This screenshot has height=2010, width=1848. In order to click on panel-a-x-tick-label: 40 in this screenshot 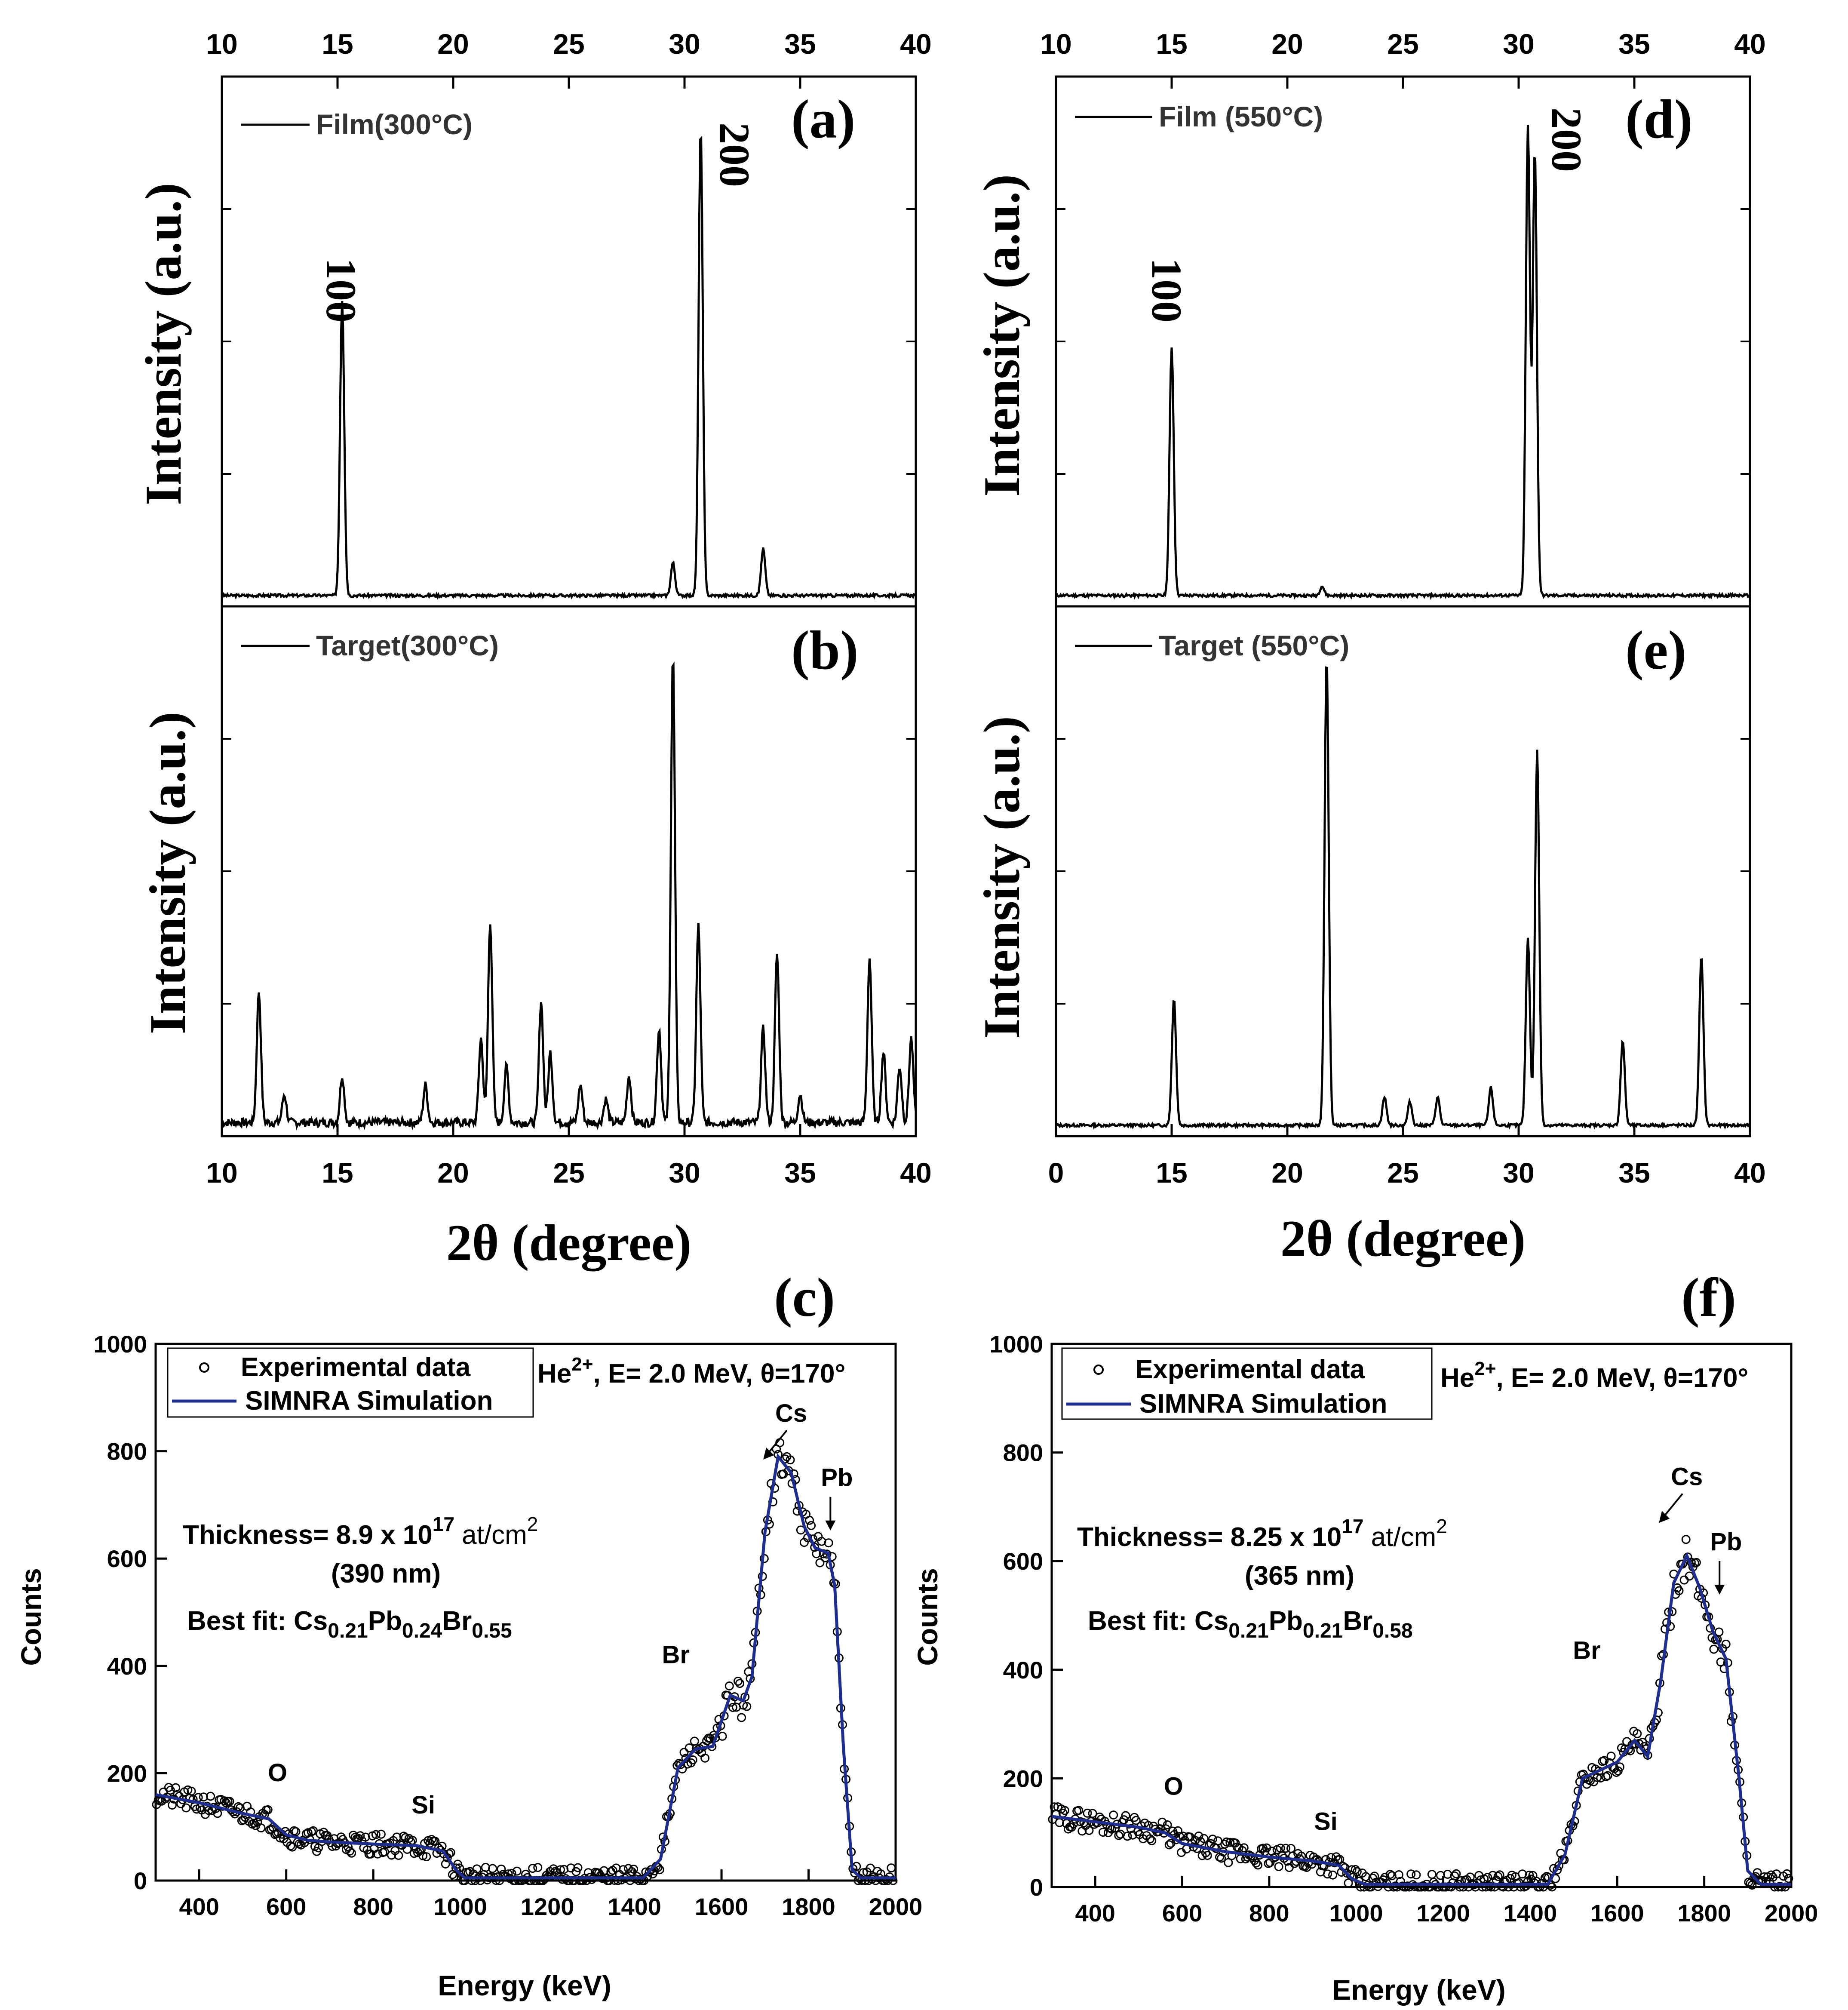, I will do `click(915, 44)`.